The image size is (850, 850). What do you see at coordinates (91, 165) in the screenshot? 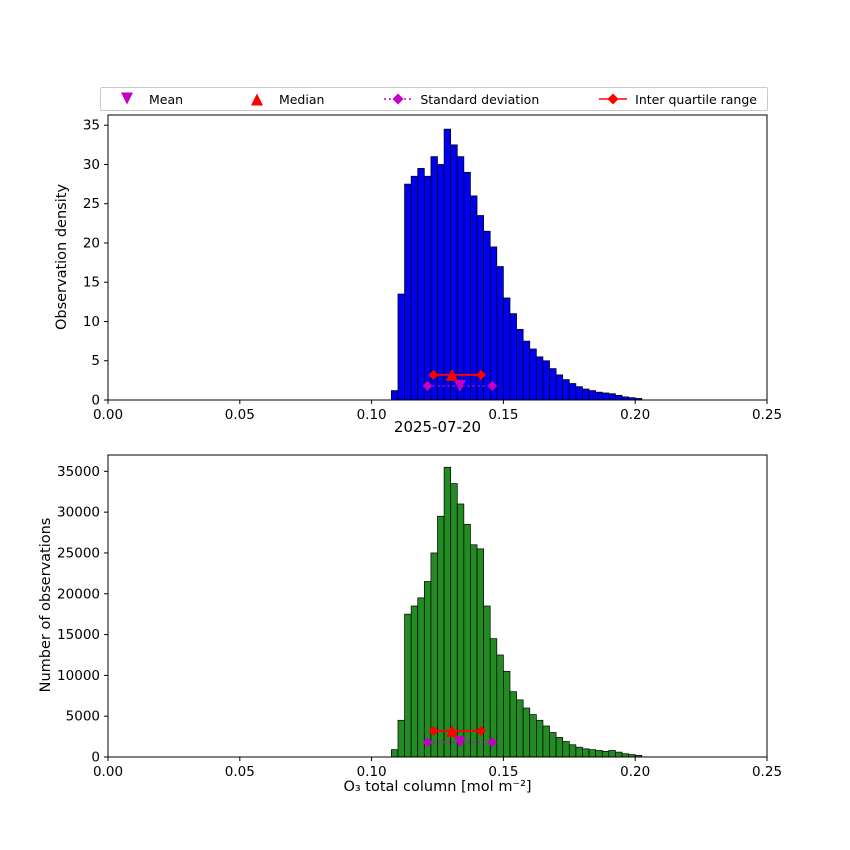
I see `y-tick-label: 30` at bounding box center [91, 165].